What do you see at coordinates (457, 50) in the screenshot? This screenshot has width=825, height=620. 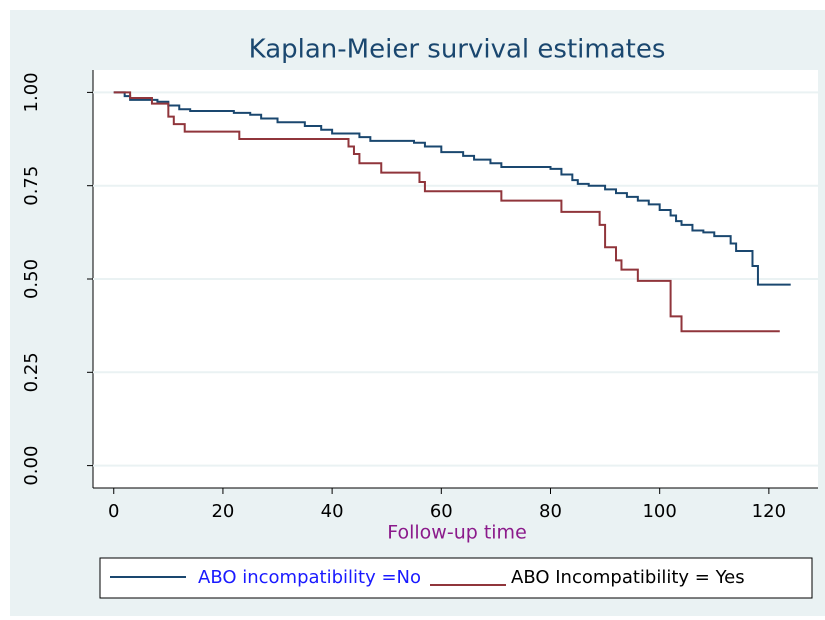 I see `chart-title: Kaplan-Meier survival estimates` at bounding box center [457, 50].